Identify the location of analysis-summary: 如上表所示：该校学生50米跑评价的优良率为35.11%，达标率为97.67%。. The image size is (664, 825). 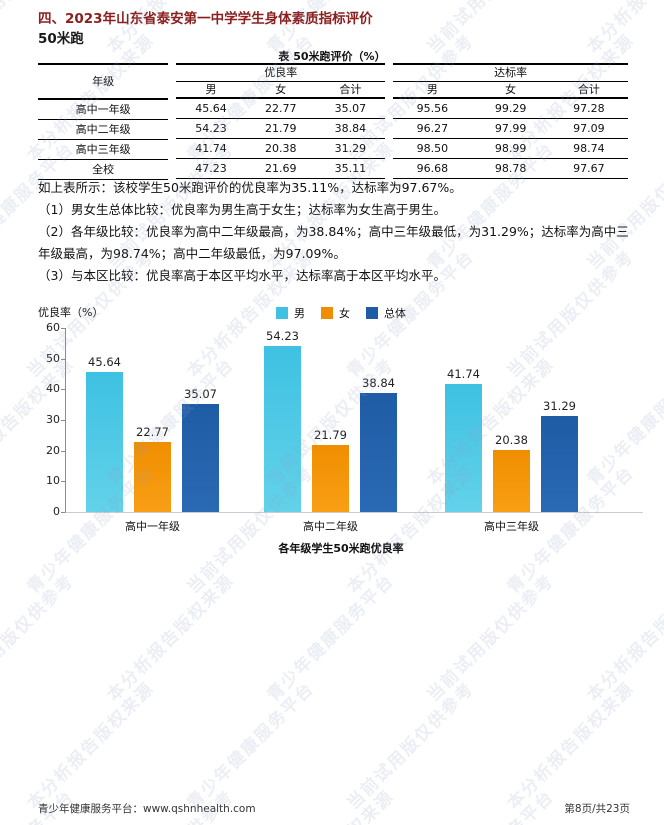
(250, 187).